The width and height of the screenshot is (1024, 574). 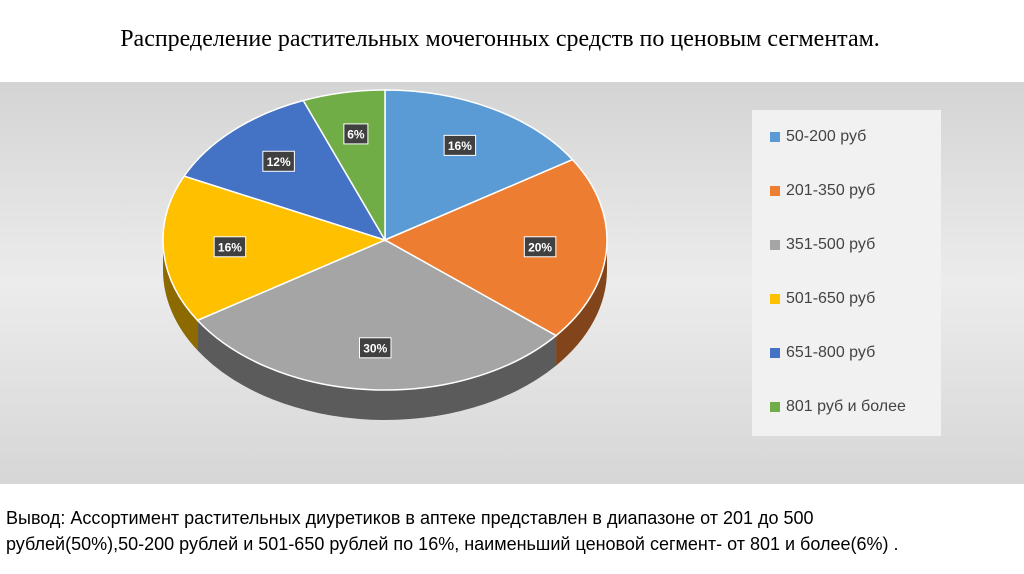 What do you see at coordinates (846, 406) in the screenshot?
I see `legend-label-5: 801 руб и более` at bounding box center [846, 406].